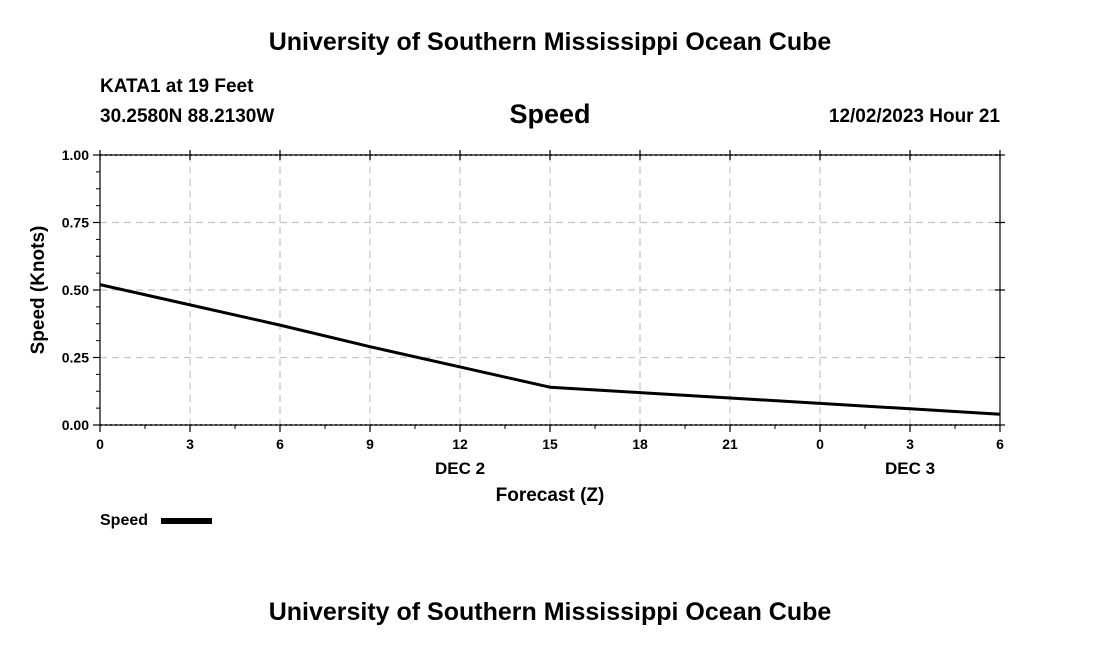 This screenshot has height=650, width=1100. Describe the element at coordinates (914, 116) in the screenshot. I see `datetime-label: 12/02/2023 Hour 21` at that location.